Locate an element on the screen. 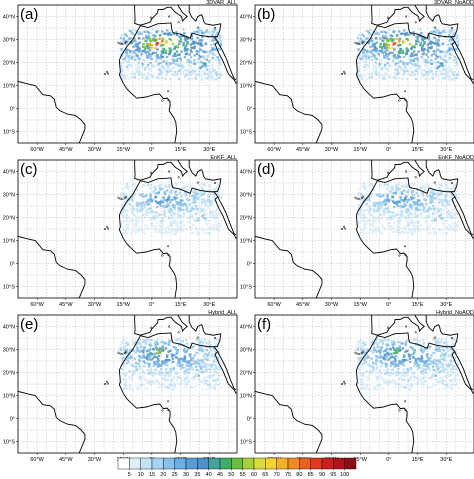 This screenshot has width=474, height=479. lon-label: 15°W is located at coordinates (123, 305).